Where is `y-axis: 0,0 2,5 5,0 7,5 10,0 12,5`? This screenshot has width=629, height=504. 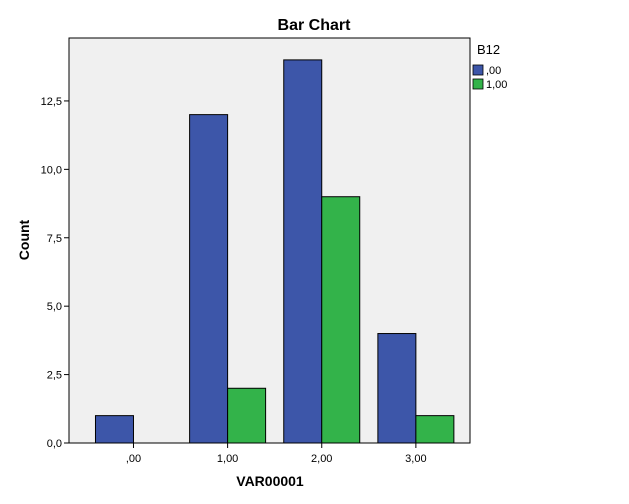
y-axis: 0,0 2,5 5,0 7,5 10,0 12,5 is located at coordinates (55, 273).